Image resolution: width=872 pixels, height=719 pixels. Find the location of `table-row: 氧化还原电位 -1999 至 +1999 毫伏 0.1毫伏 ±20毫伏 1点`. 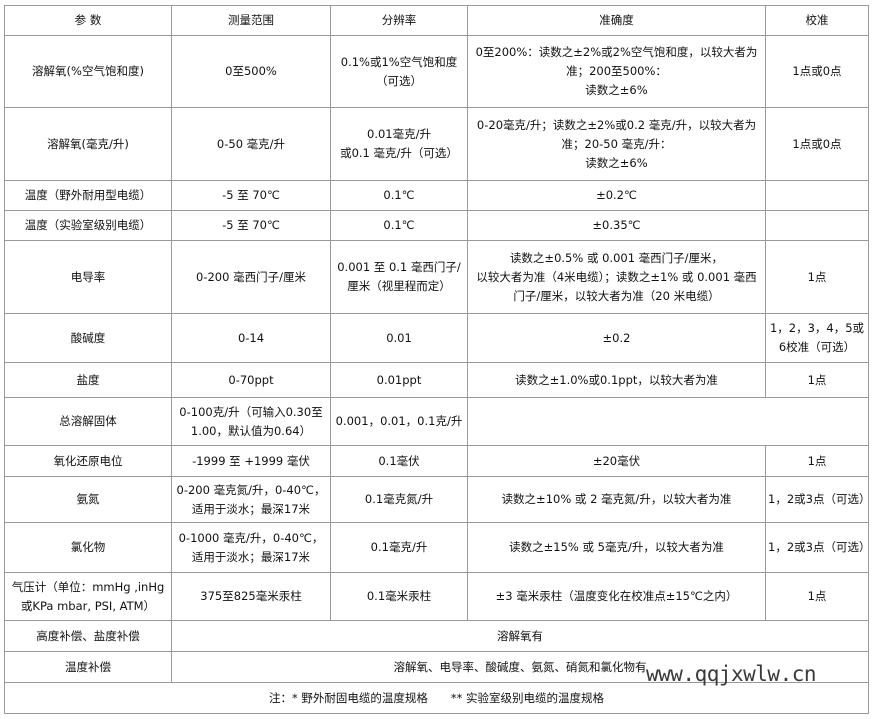

table-row: 氧化还原电位 -1999 至 +1999 毫伏 0.1毫伏 ±20毫伏 1点 is located at coordinates (436, 461).